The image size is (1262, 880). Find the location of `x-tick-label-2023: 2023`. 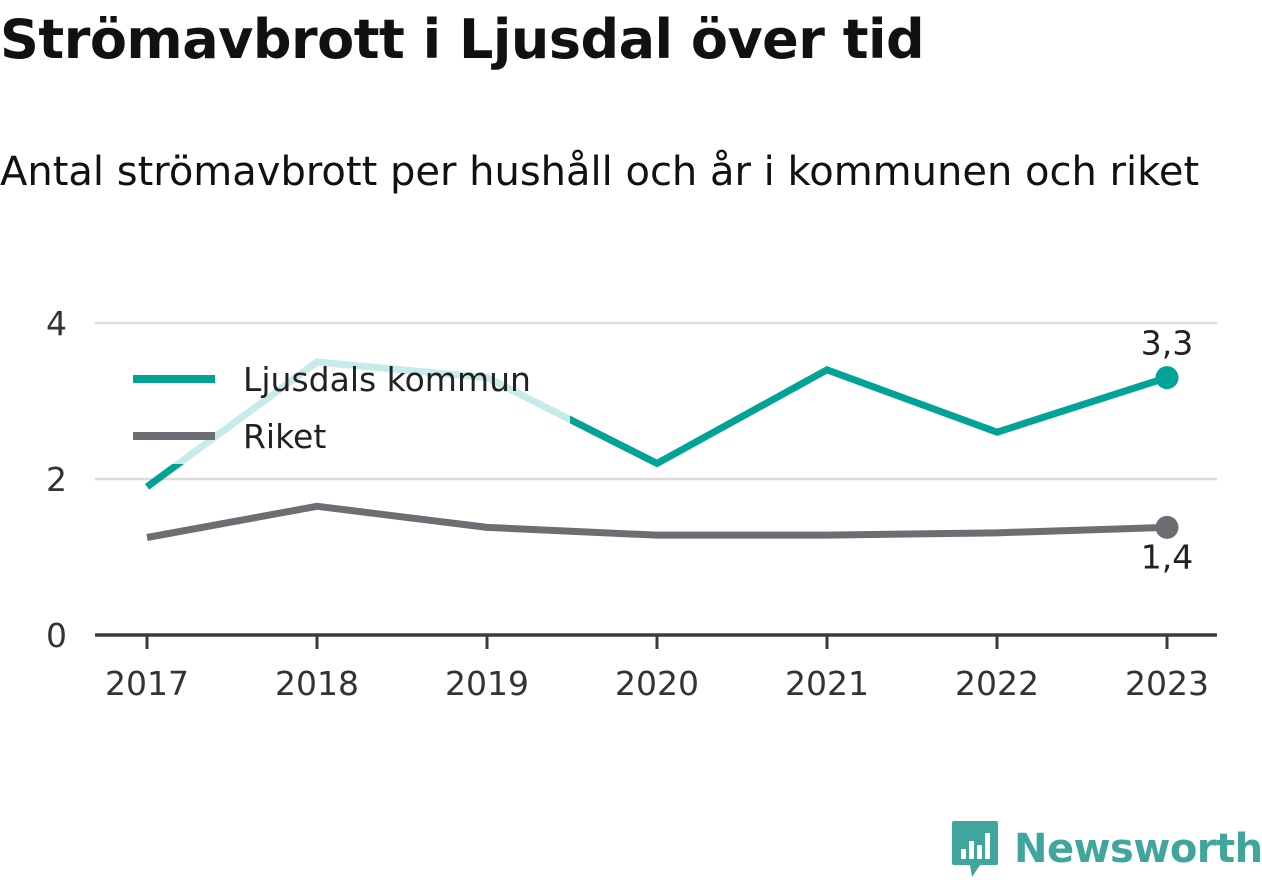

x-tick-label-2023: 2023 is located at coordinates (1167, 683).